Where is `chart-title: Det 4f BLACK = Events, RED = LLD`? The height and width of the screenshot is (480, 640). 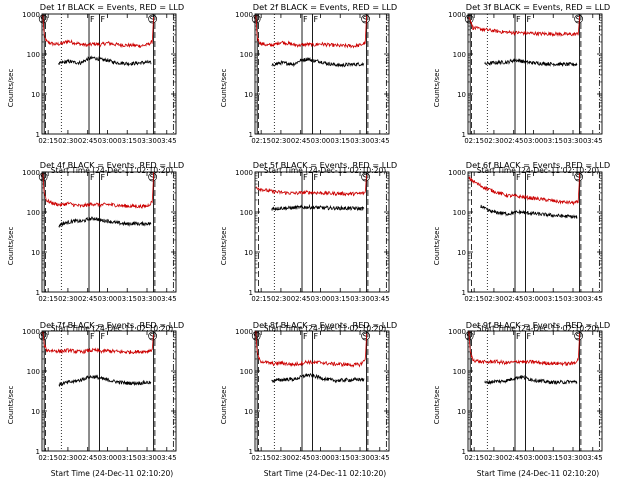
chart-title: Det 4f BLACK = Events, RED = LLD is located at coordinates (112, 165).